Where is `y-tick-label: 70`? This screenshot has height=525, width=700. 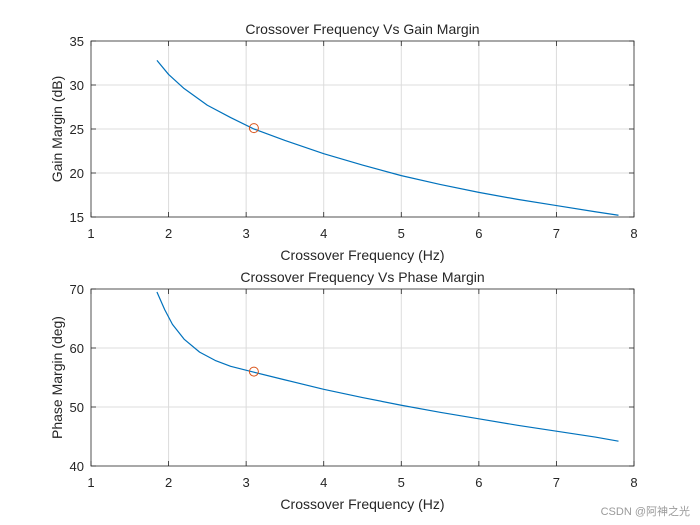
y-tick-label: 70 is located at coordinates (77, 289).